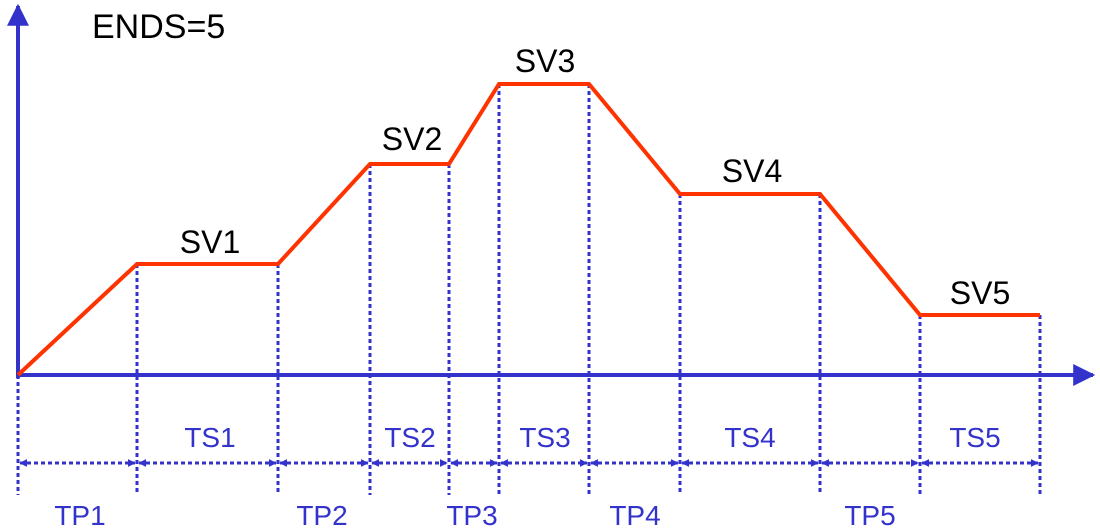 The height and width of the screenshot is (531, 1100). What do you see at coordinates (544, 437) in the screenshot?
I see `soak-label: TS3` at bounding box center [544, 437].